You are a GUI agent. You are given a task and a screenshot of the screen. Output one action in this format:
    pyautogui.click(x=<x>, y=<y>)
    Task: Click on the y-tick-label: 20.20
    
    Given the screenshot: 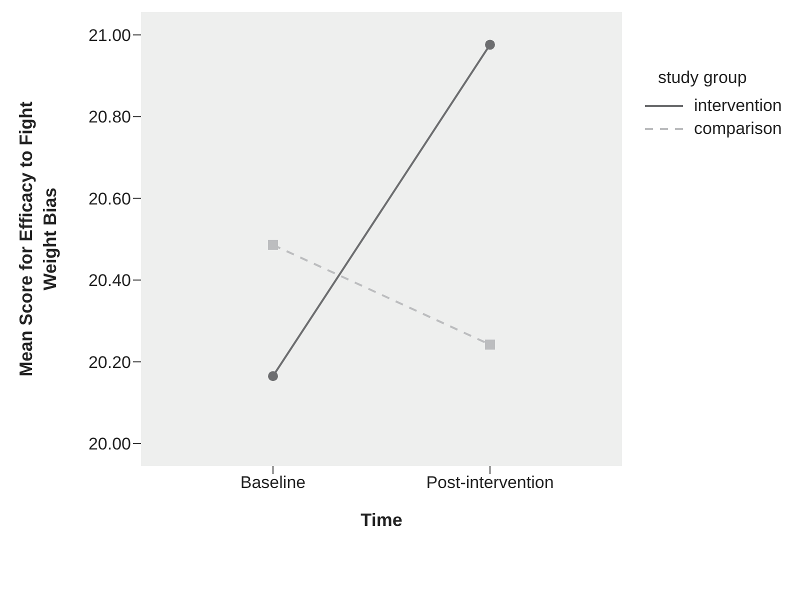 What is the action you would take?
    pyautogui.click(x=109, y=362)
    